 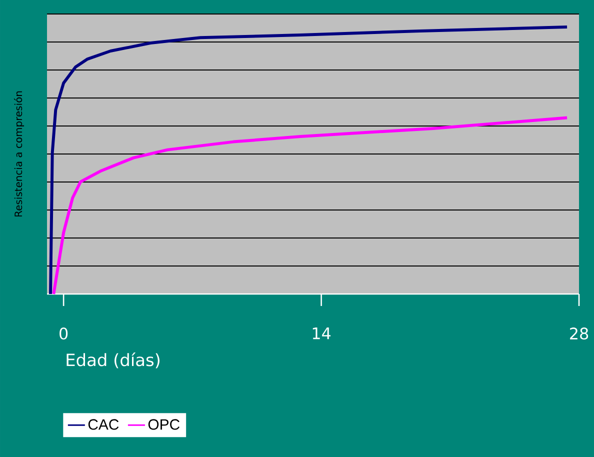 What do you see at coordinates (579, 334) in the screenshot?
I see `x-tick-label: 28` at bounding box center [579, 334].